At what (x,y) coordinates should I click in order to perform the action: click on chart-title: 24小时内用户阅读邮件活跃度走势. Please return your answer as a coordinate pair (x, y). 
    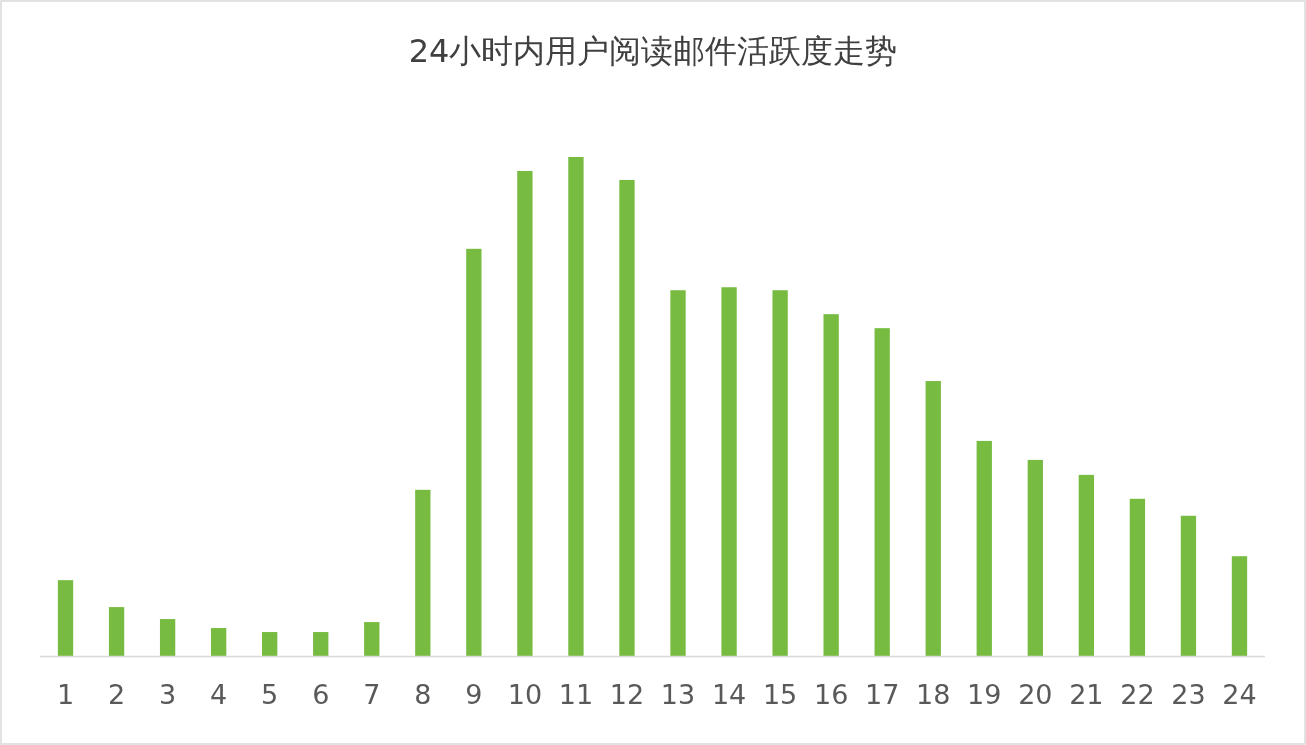
    Looking at the image, I should click on (653, 51).